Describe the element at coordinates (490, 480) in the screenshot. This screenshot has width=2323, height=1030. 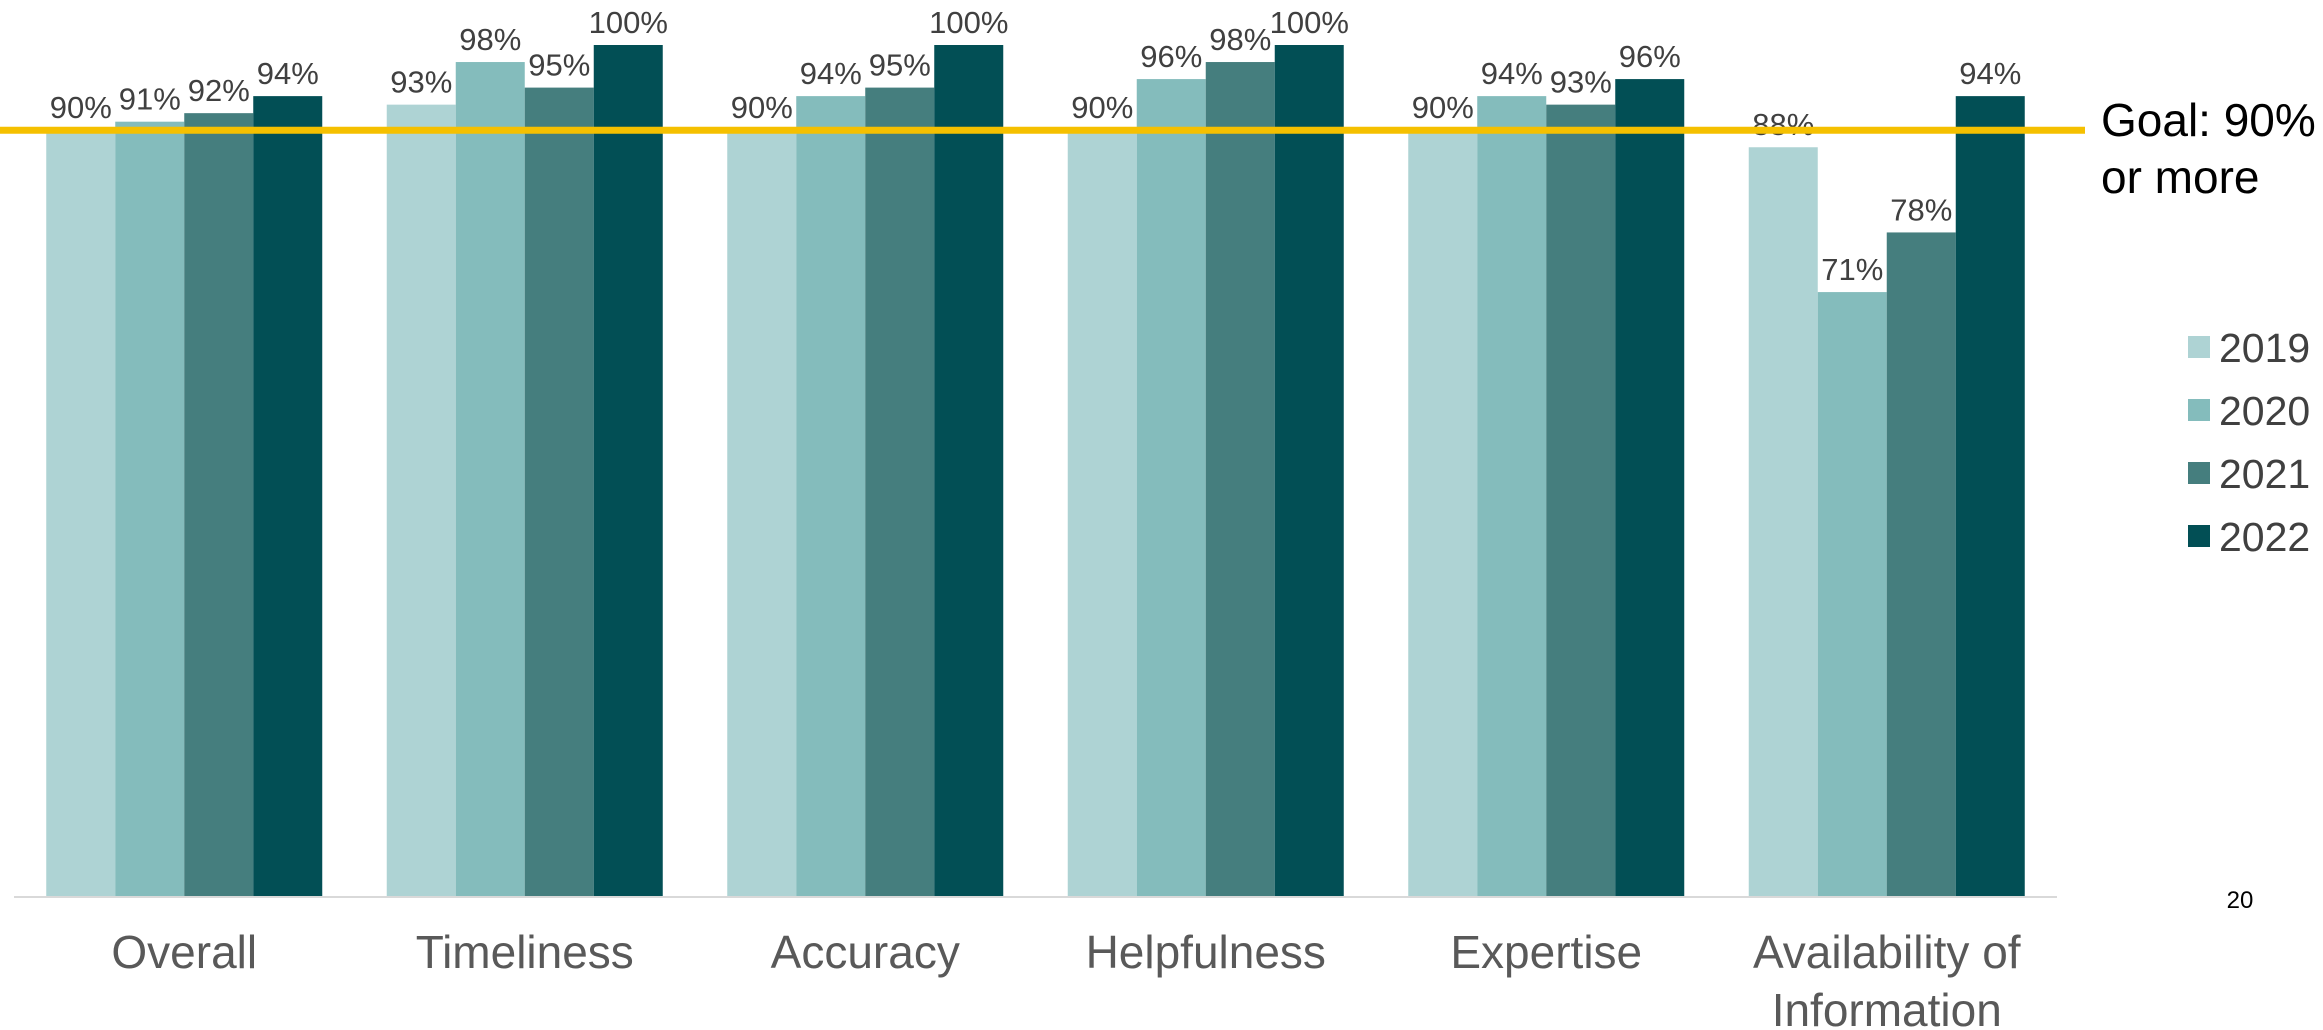
I see `bar-timeliness-2020` at that location.